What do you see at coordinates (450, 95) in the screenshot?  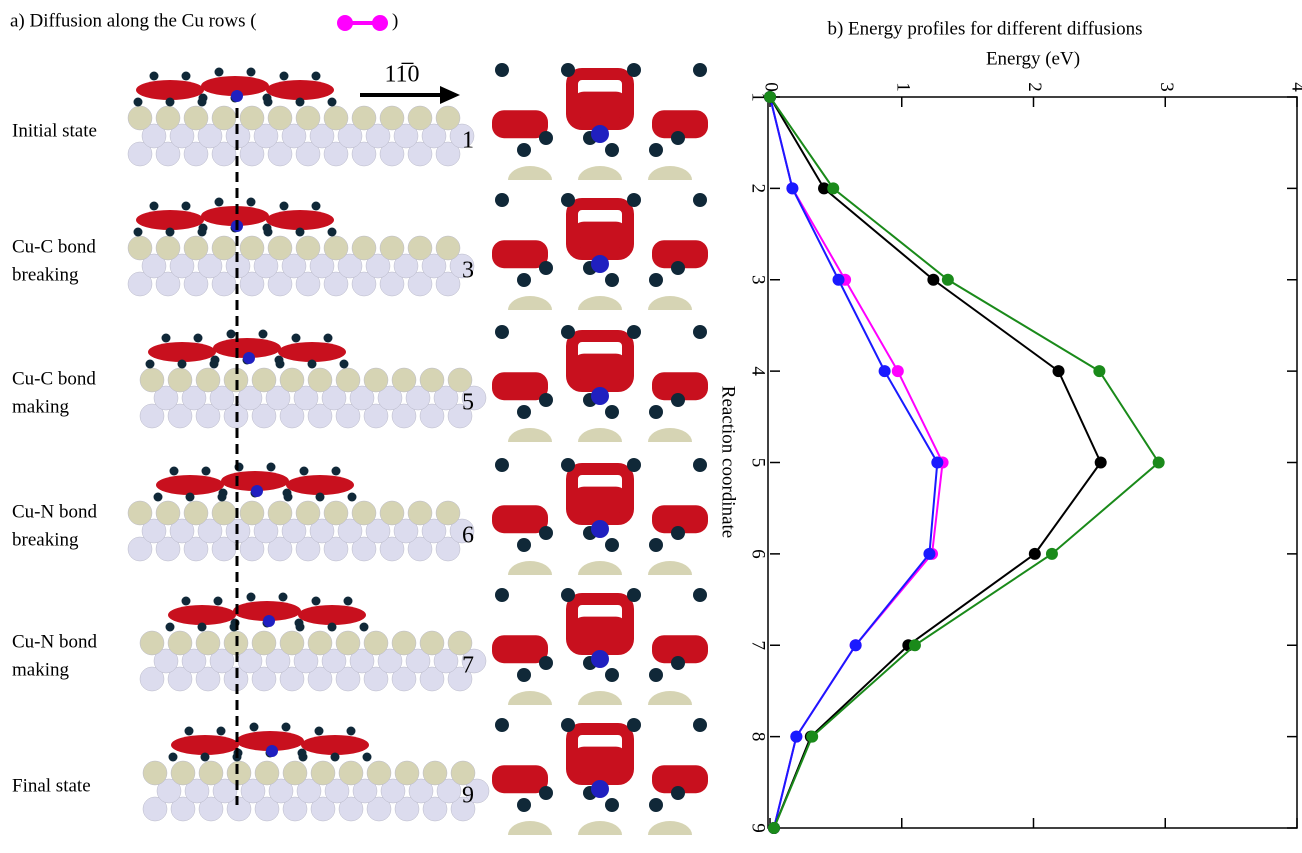 I see `arrow-head` at bounding box center [450, 95].